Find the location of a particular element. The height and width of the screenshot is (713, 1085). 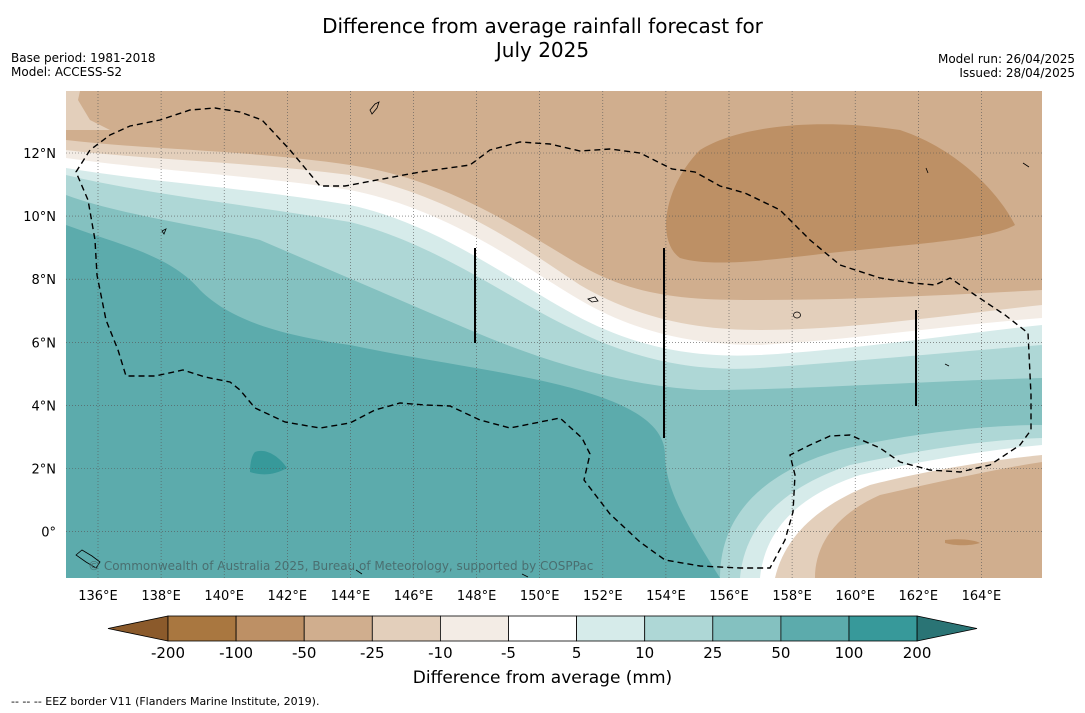

run-info: Model run: 26/04/2025 Issued: 28/04/2025 is located at coordinates (1006, 66).